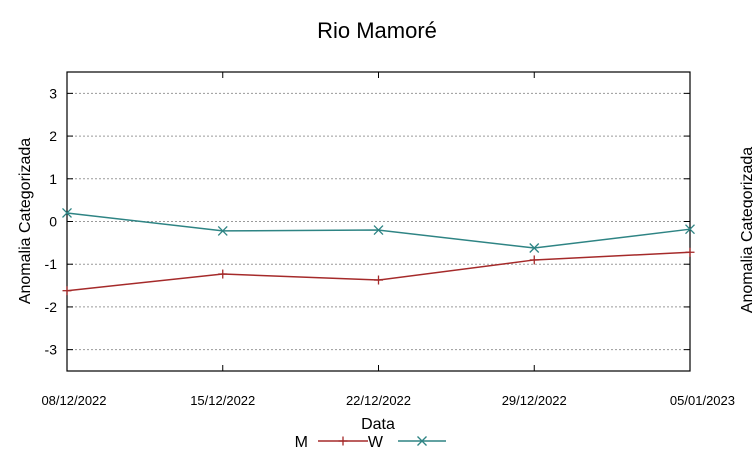 This screenshot has height=459, width=753. What do you see at coordinates (376, 442) in the screenshot?
I see `legend-label: W` at bounding box center [376, 442].